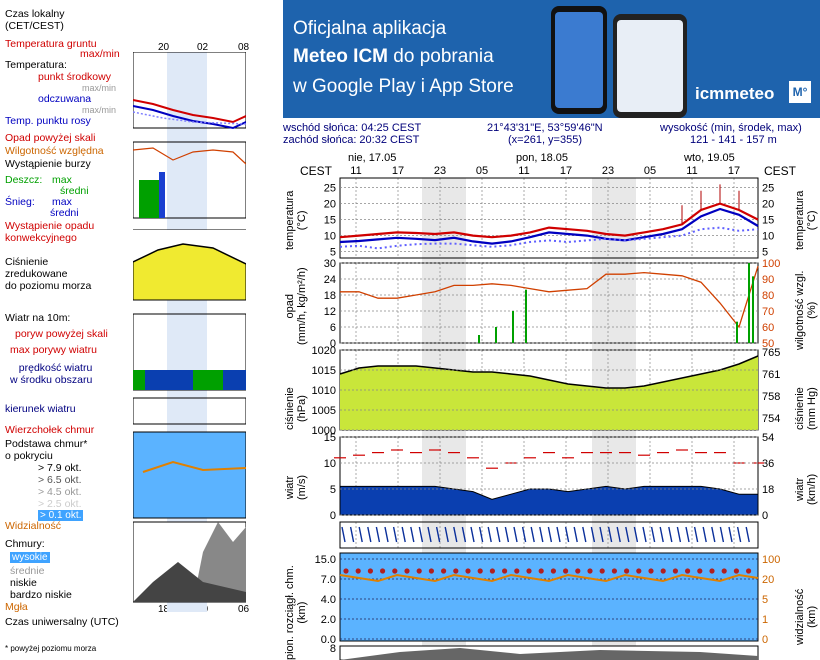 The height and width of the screenshot is (660, 820). Describe the element at coordinates (330, 296) in the screenshot. I see `prec-tick-left: 18` at that location.